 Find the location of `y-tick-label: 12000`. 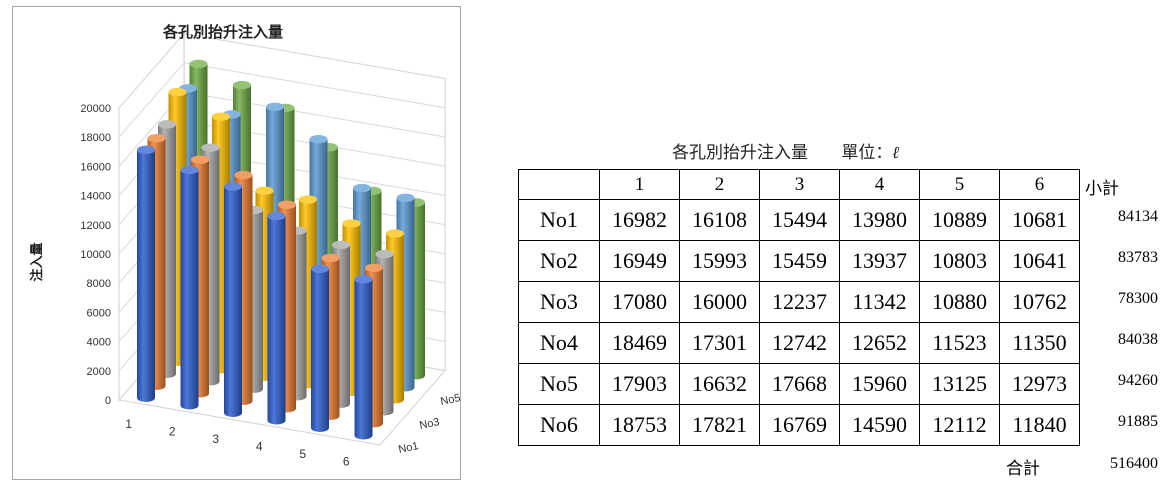

y-tick-label: 12000 is located at coordinates (95, 226).